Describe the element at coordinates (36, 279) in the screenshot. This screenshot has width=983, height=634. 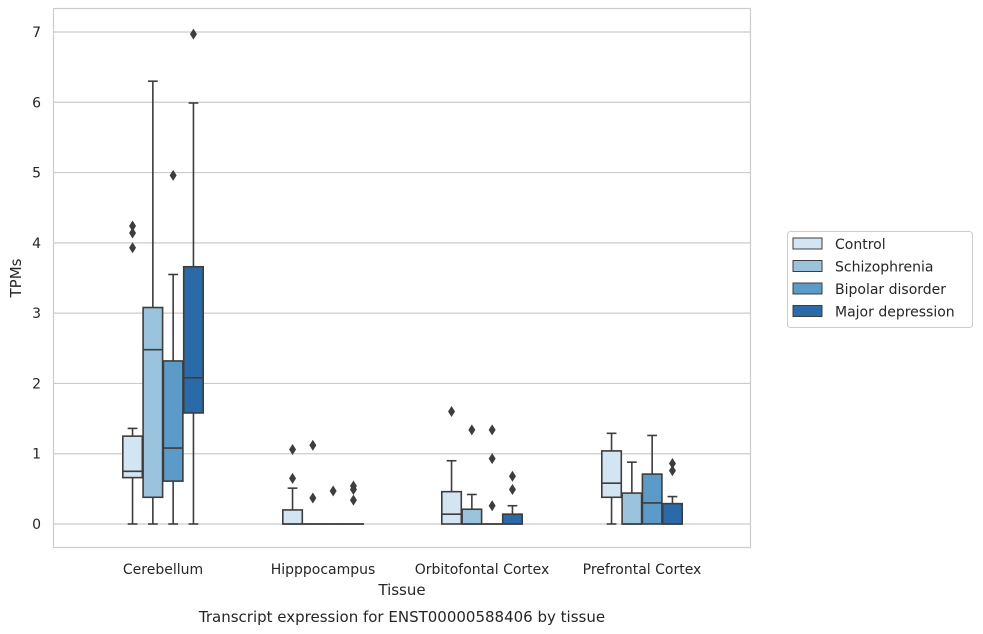
I see `y-tick-labels: 0 1 2 3 4 5 6 7` at that location.